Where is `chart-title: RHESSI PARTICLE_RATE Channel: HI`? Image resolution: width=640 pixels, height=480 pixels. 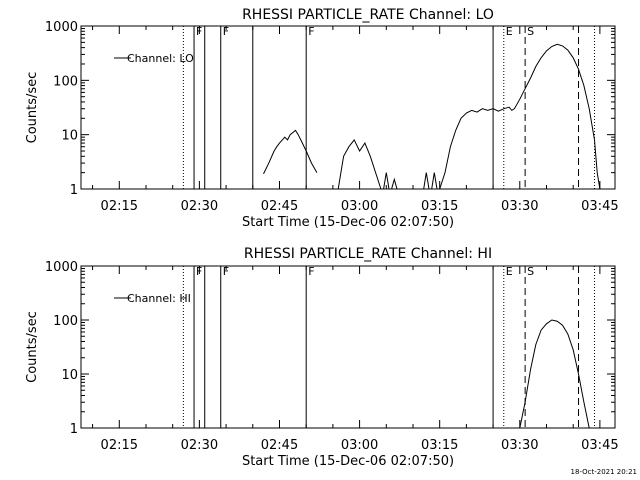 chart-title: RHESSI PARTICLE_RATE Channel: HI is located at coordinates (368, 254).